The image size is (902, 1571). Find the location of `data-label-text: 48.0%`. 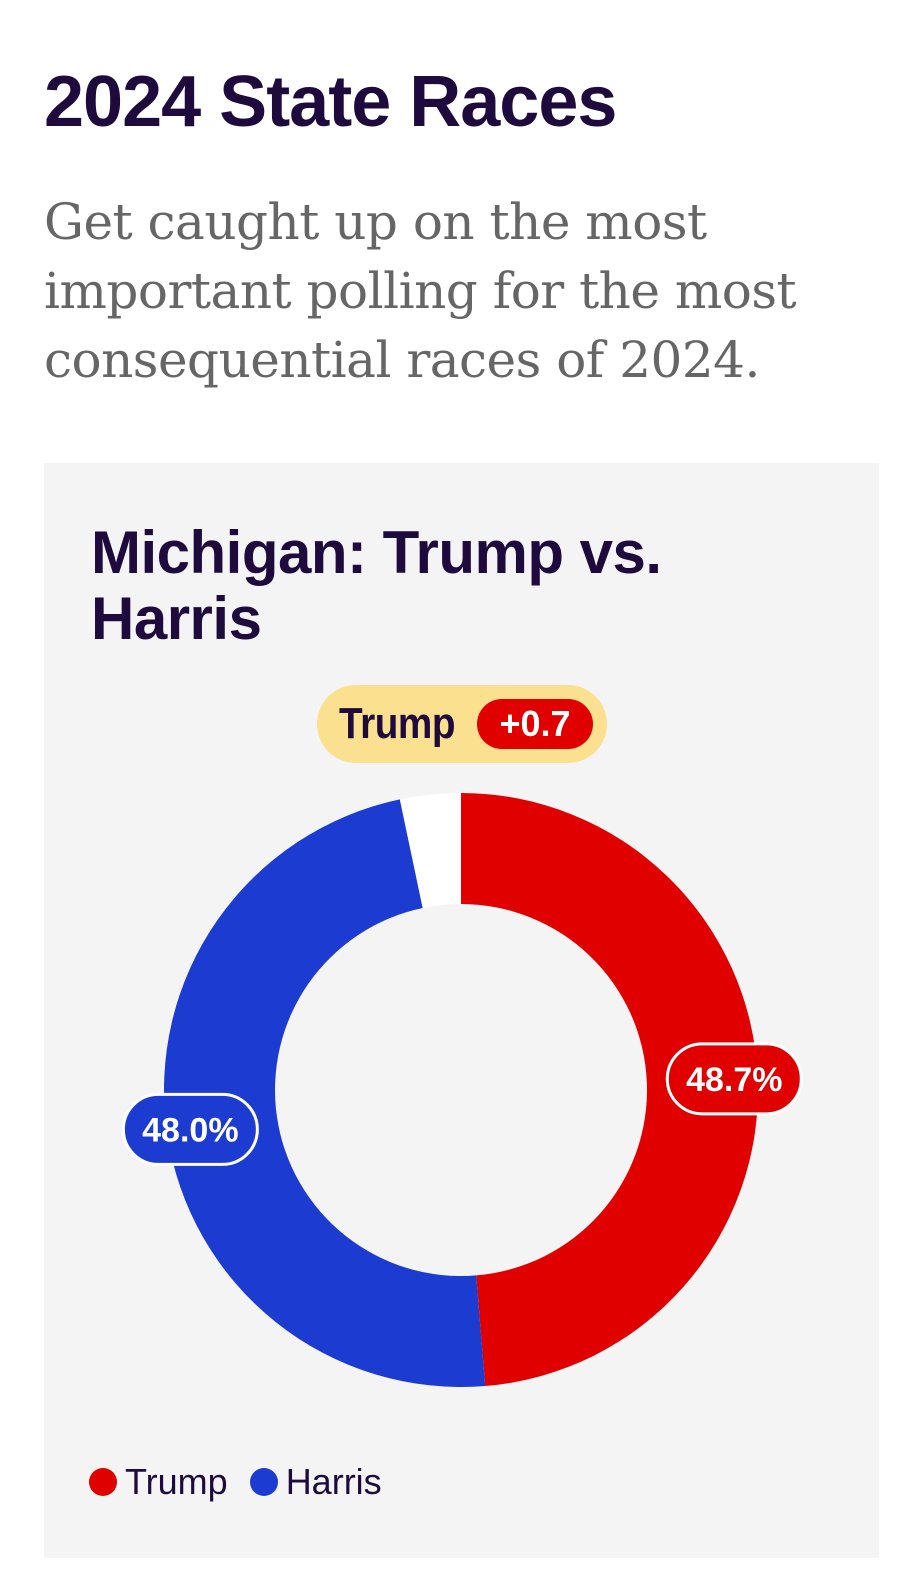

data-label-text: 48.0% is located at coordinates (190, 1130).